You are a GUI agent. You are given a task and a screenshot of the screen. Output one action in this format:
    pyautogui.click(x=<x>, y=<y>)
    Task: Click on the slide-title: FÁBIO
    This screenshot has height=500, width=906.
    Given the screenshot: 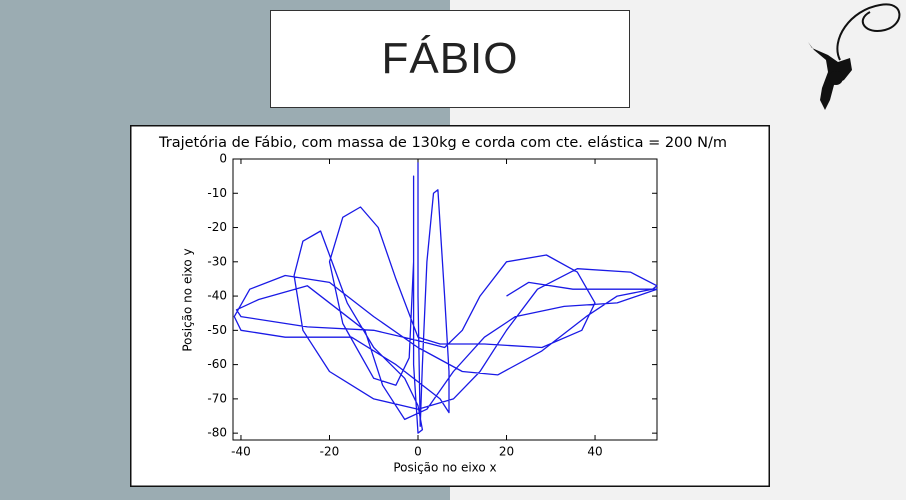 What is the action you would take?
    pyautogui.click(x=450, y=59)
    